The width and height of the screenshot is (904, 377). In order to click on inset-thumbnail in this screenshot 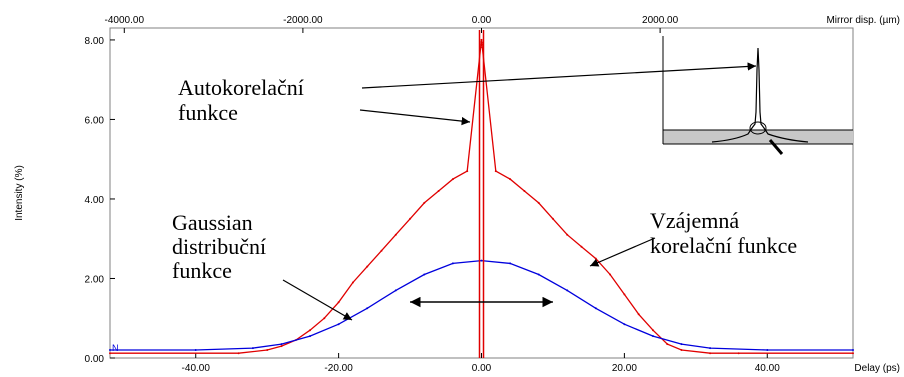, I will do `click(757, 95)`.